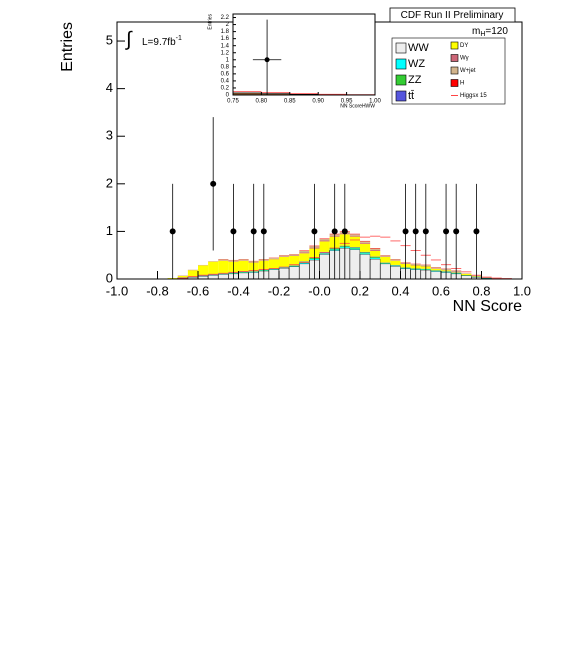 The width and height of the screenshot is (567, 667). I want to click on x-tick-label: 0.80, so click(262, 102).